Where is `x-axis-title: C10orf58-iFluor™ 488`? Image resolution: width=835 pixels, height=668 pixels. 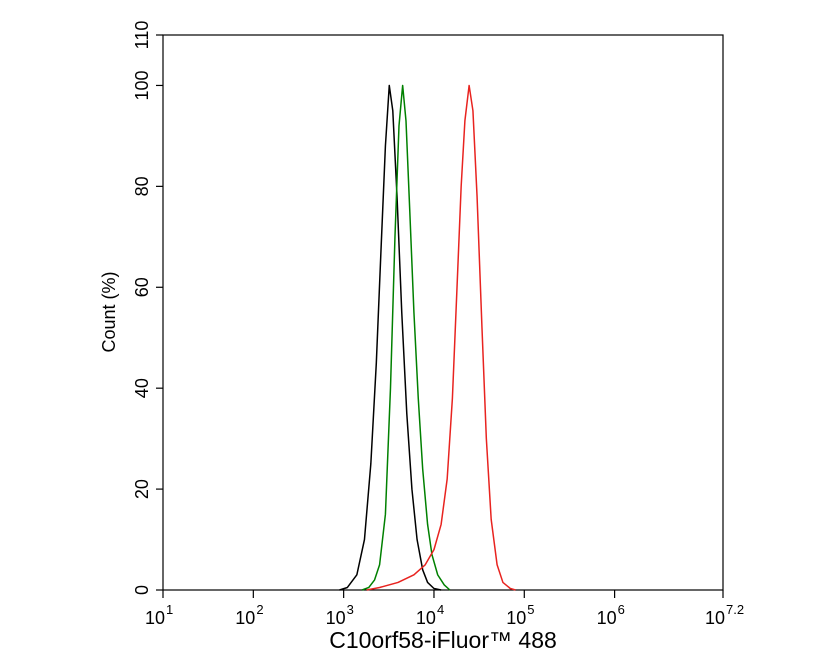
x-axis-title: C10orf58-iFluor™ 488 is located at coordinates (443, 640).